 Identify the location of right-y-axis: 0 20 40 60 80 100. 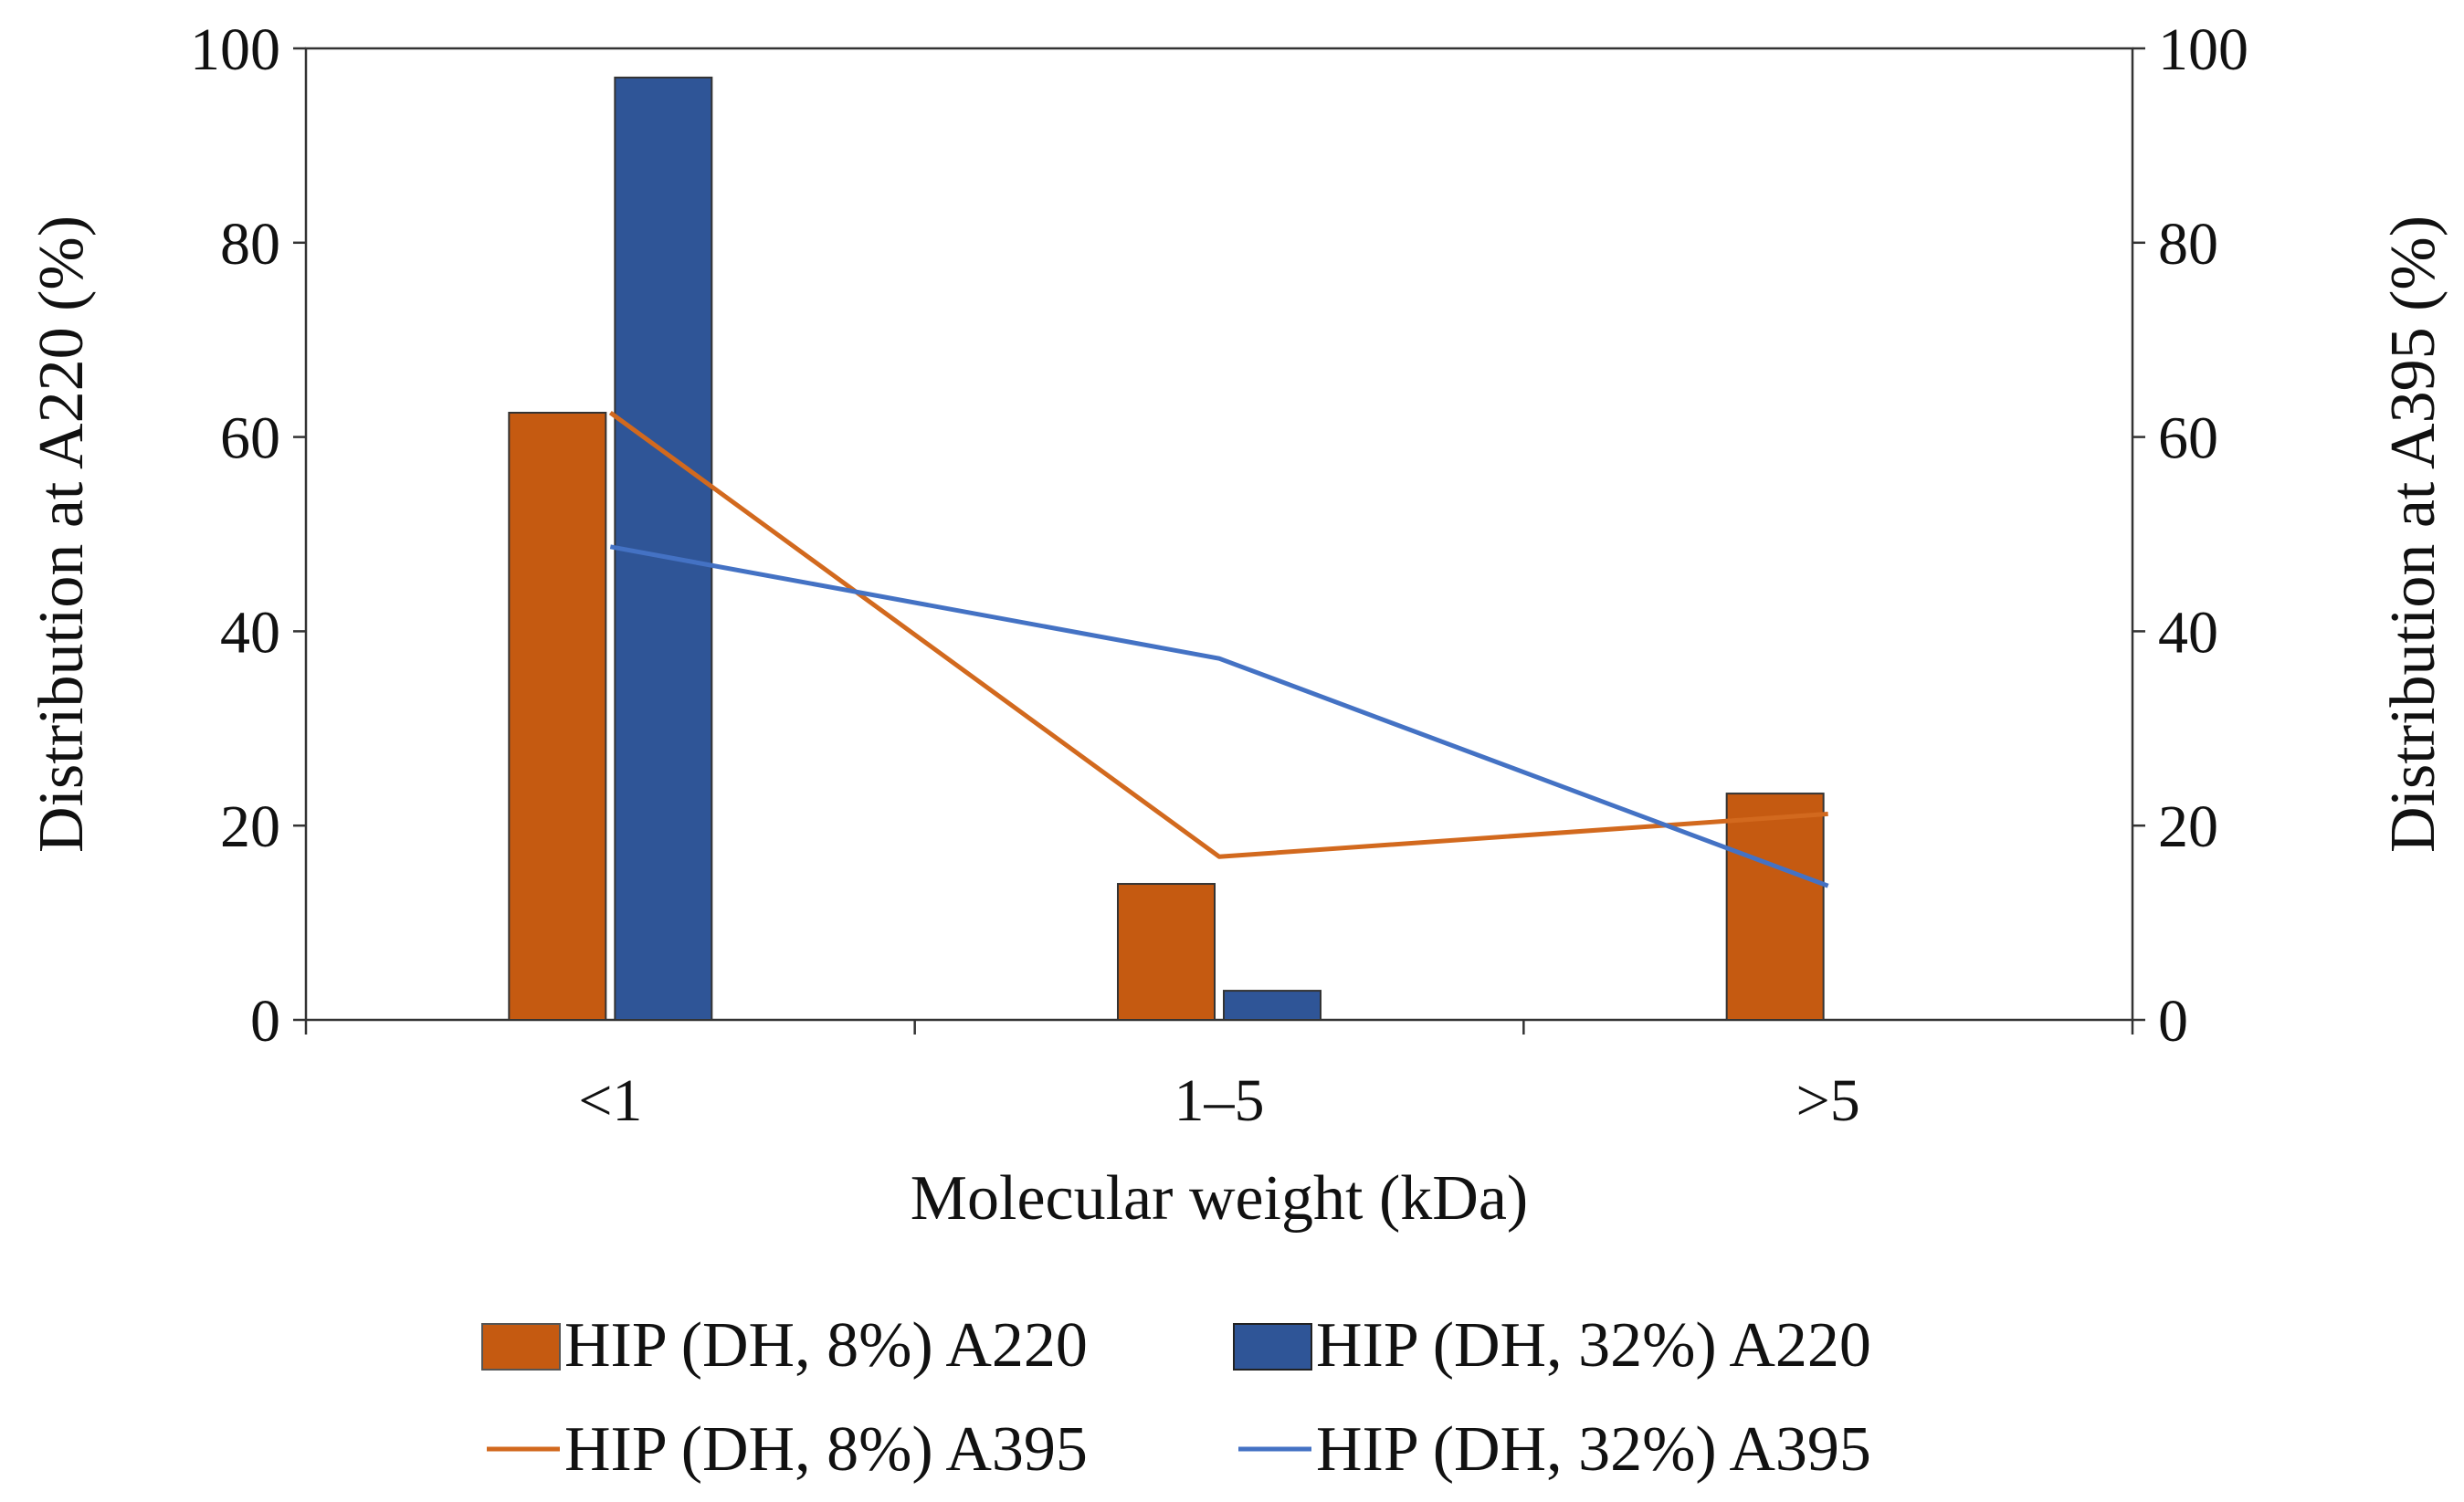
(2190, 535).